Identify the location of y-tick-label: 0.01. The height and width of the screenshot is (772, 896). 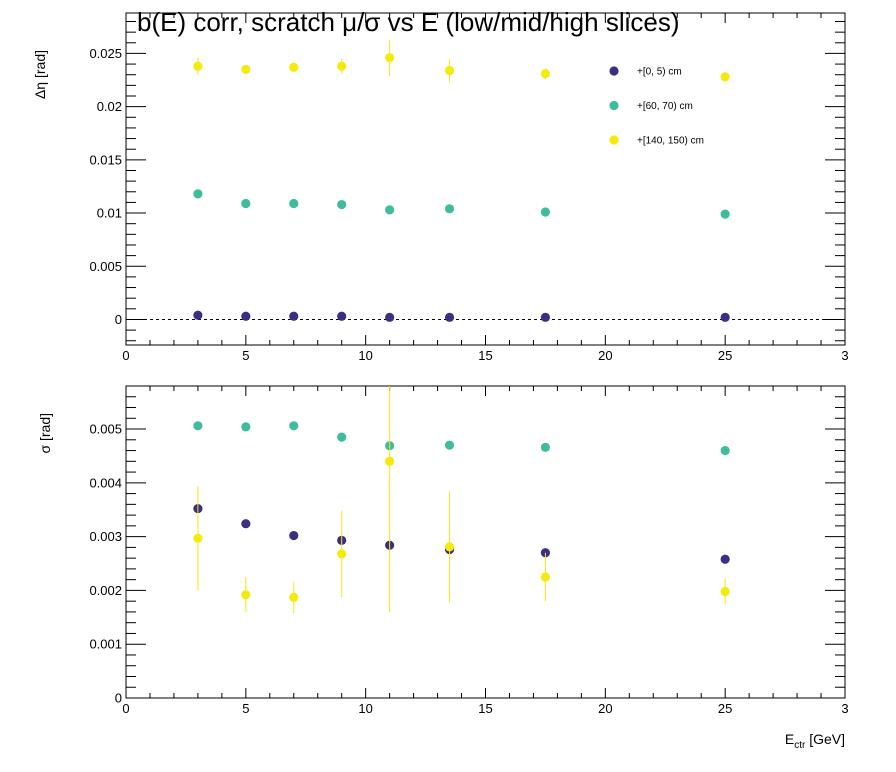
(109, 213).